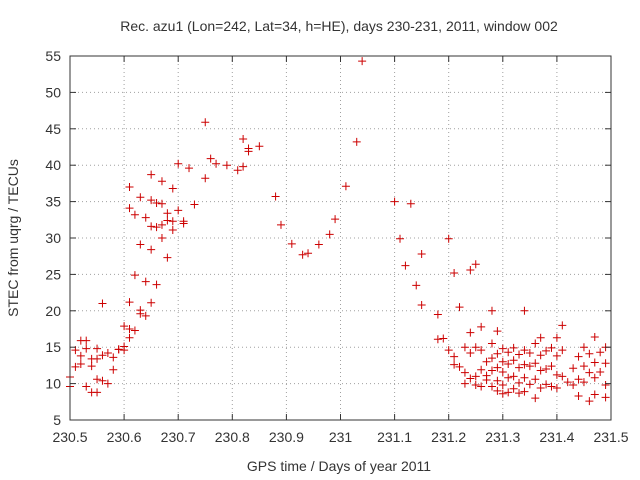 The width and height of the screenshot is (640, 480). Describe the element at coordinates (610, 437) in the screenshot. I see `x-tick-label: 231.5` at that location.